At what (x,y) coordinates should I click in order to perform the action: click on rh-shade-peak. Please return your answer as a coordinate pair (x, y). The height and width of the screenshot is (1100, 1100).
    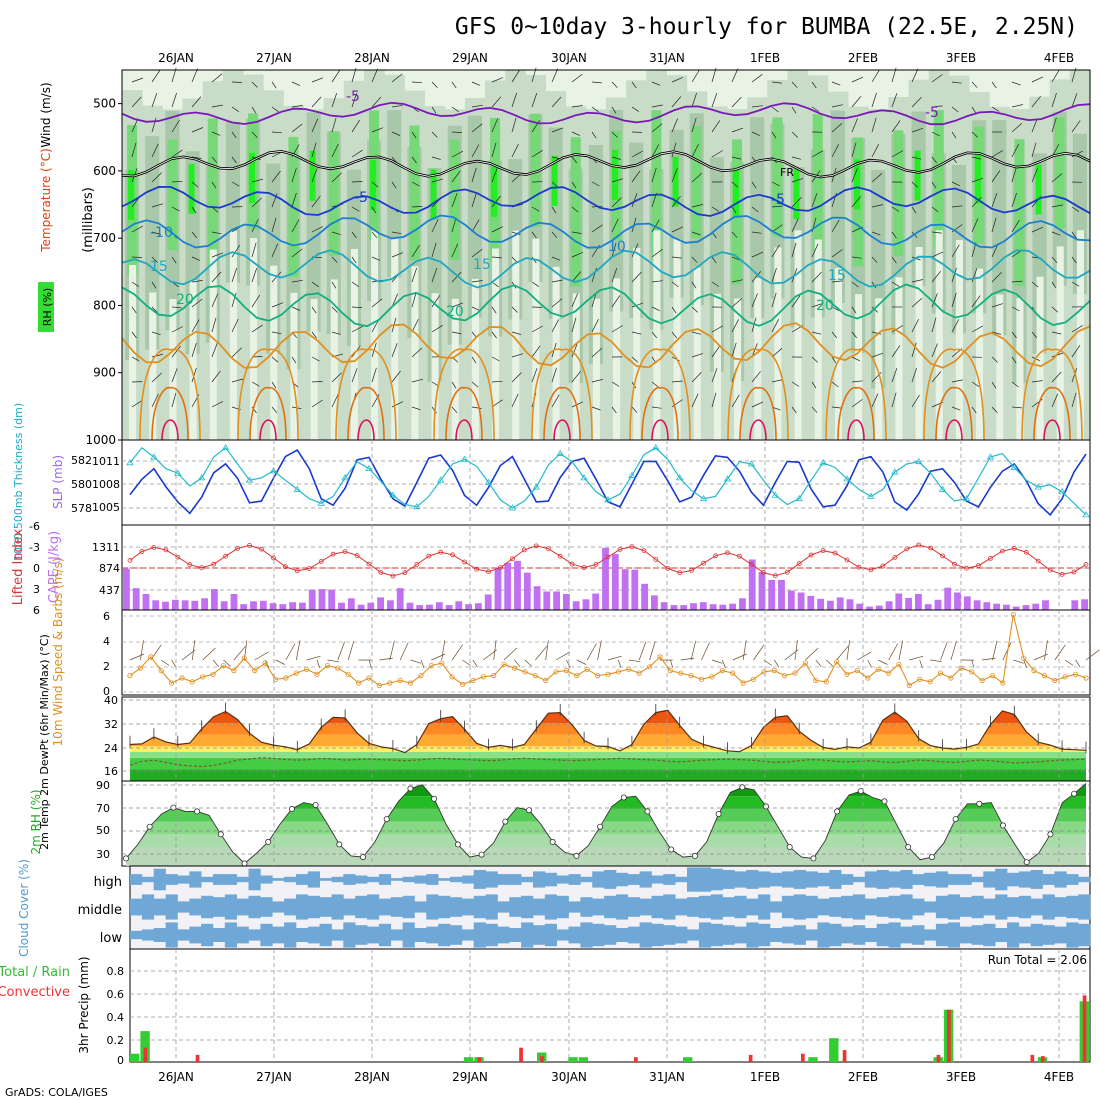
    Looking at the image, I should click on (796, 194).